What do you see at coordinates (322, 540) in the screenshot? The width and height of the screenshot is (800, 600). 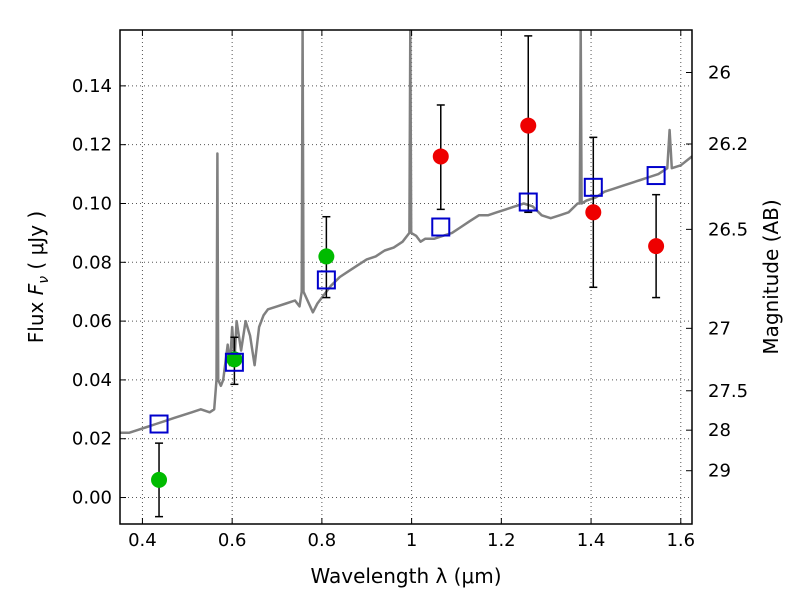 I see `x-tick-label: 0.8` at bounding box center [322, 540].